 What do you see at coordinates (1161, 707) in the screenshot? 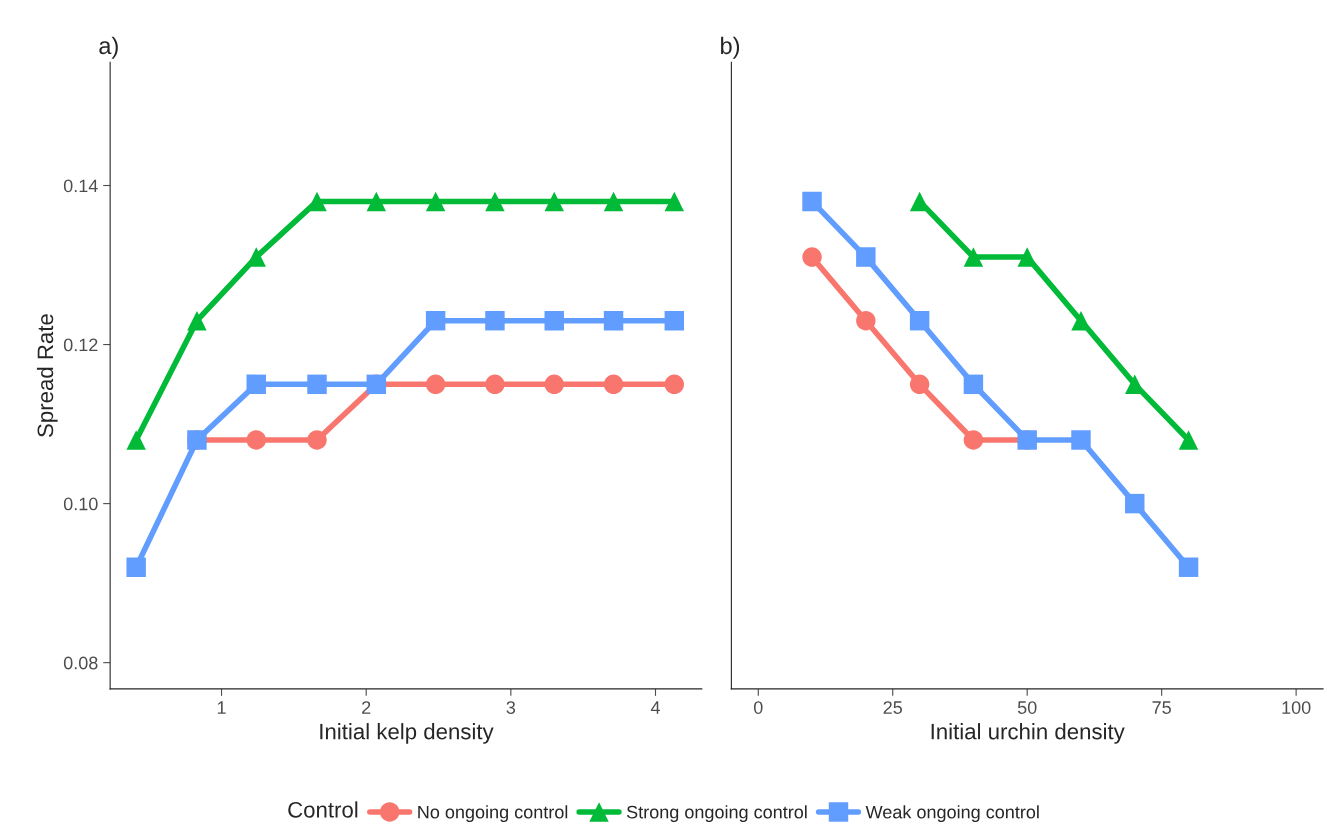
I see `x-tick-label: 75` at bounding box center [1161, 707].